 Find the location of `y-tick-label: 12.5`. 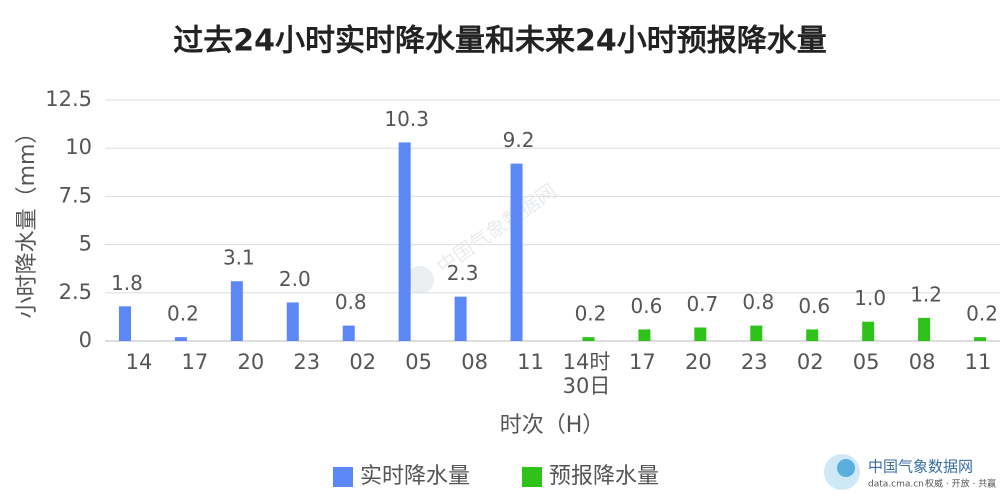

y-tick-label: 12.5 is located at coordinates (68, 99).